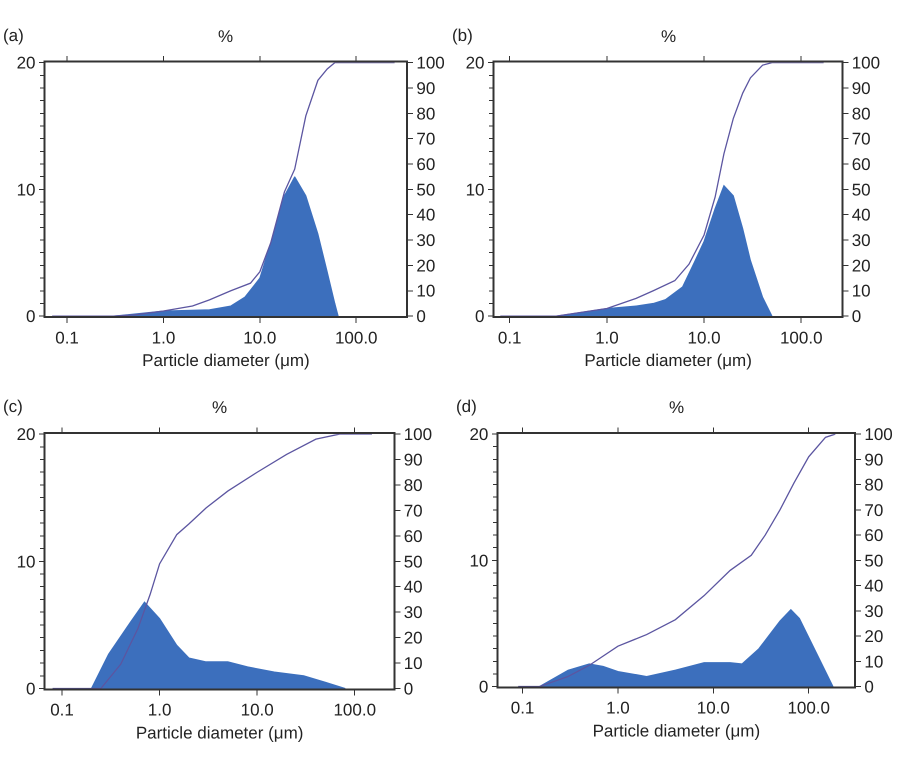 The width and height of the screenshot is (922, 758). I want to click on chart-title: (d), so click(466, 406).